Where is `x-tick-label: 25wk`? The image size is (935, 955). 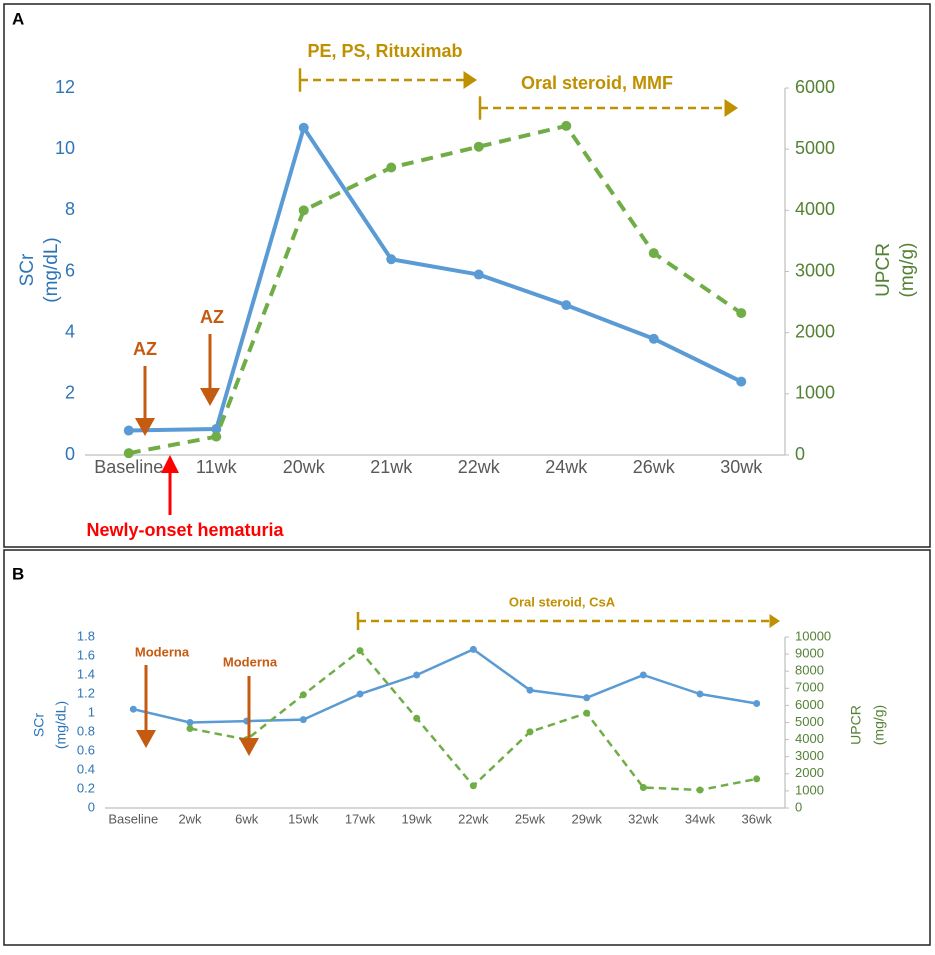
x-tick-label: 25wk is located at coordinates (530, 818).